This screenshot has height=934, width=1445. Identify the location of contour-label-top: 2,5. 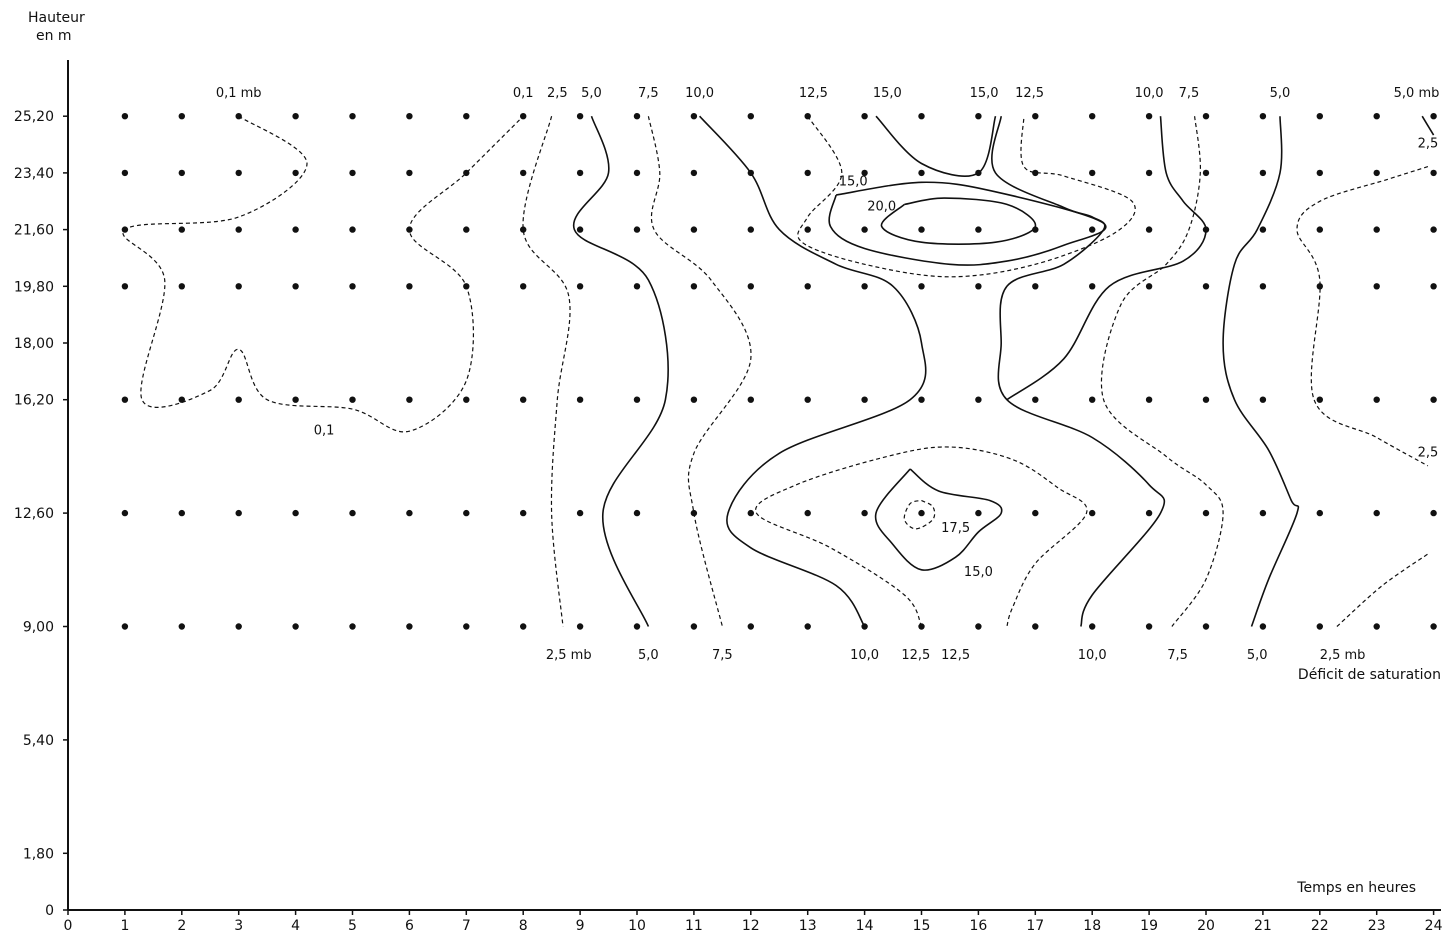
(557, 93).